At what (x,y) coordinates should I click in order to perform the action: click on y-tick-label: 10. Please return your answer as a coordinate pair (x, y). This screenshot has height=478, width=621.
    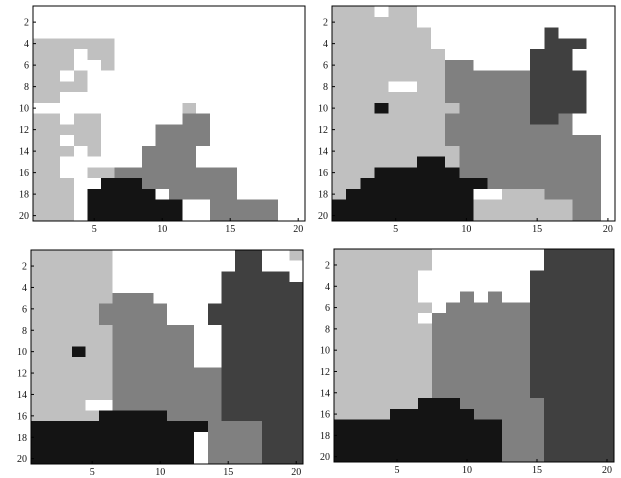
    Looking at the image, I should click on (22, 352).